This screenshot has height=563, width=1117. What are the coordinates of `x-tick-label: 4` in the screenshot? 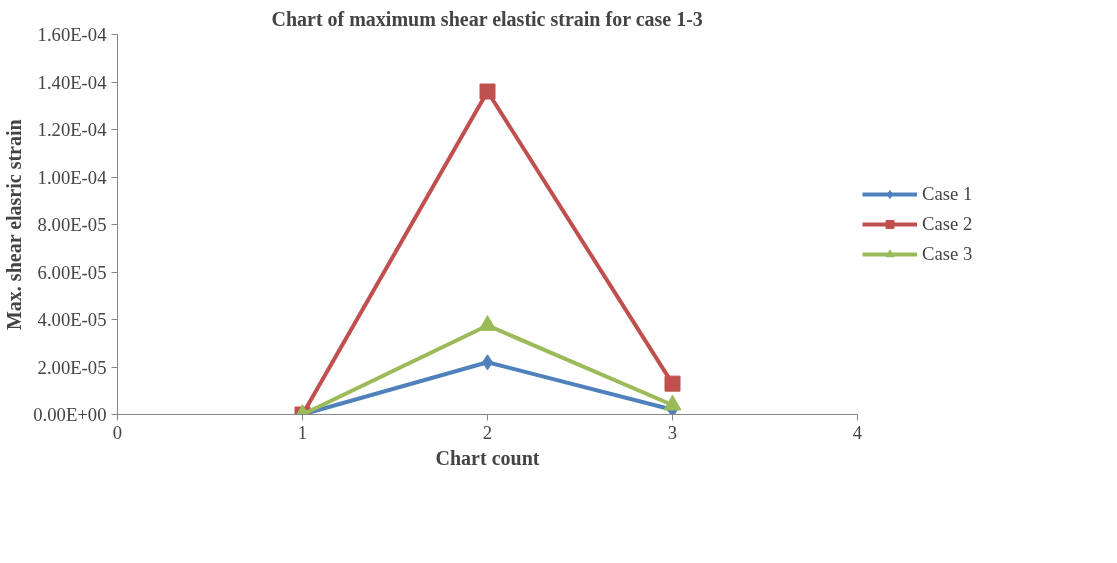 It's located at (857, 432).